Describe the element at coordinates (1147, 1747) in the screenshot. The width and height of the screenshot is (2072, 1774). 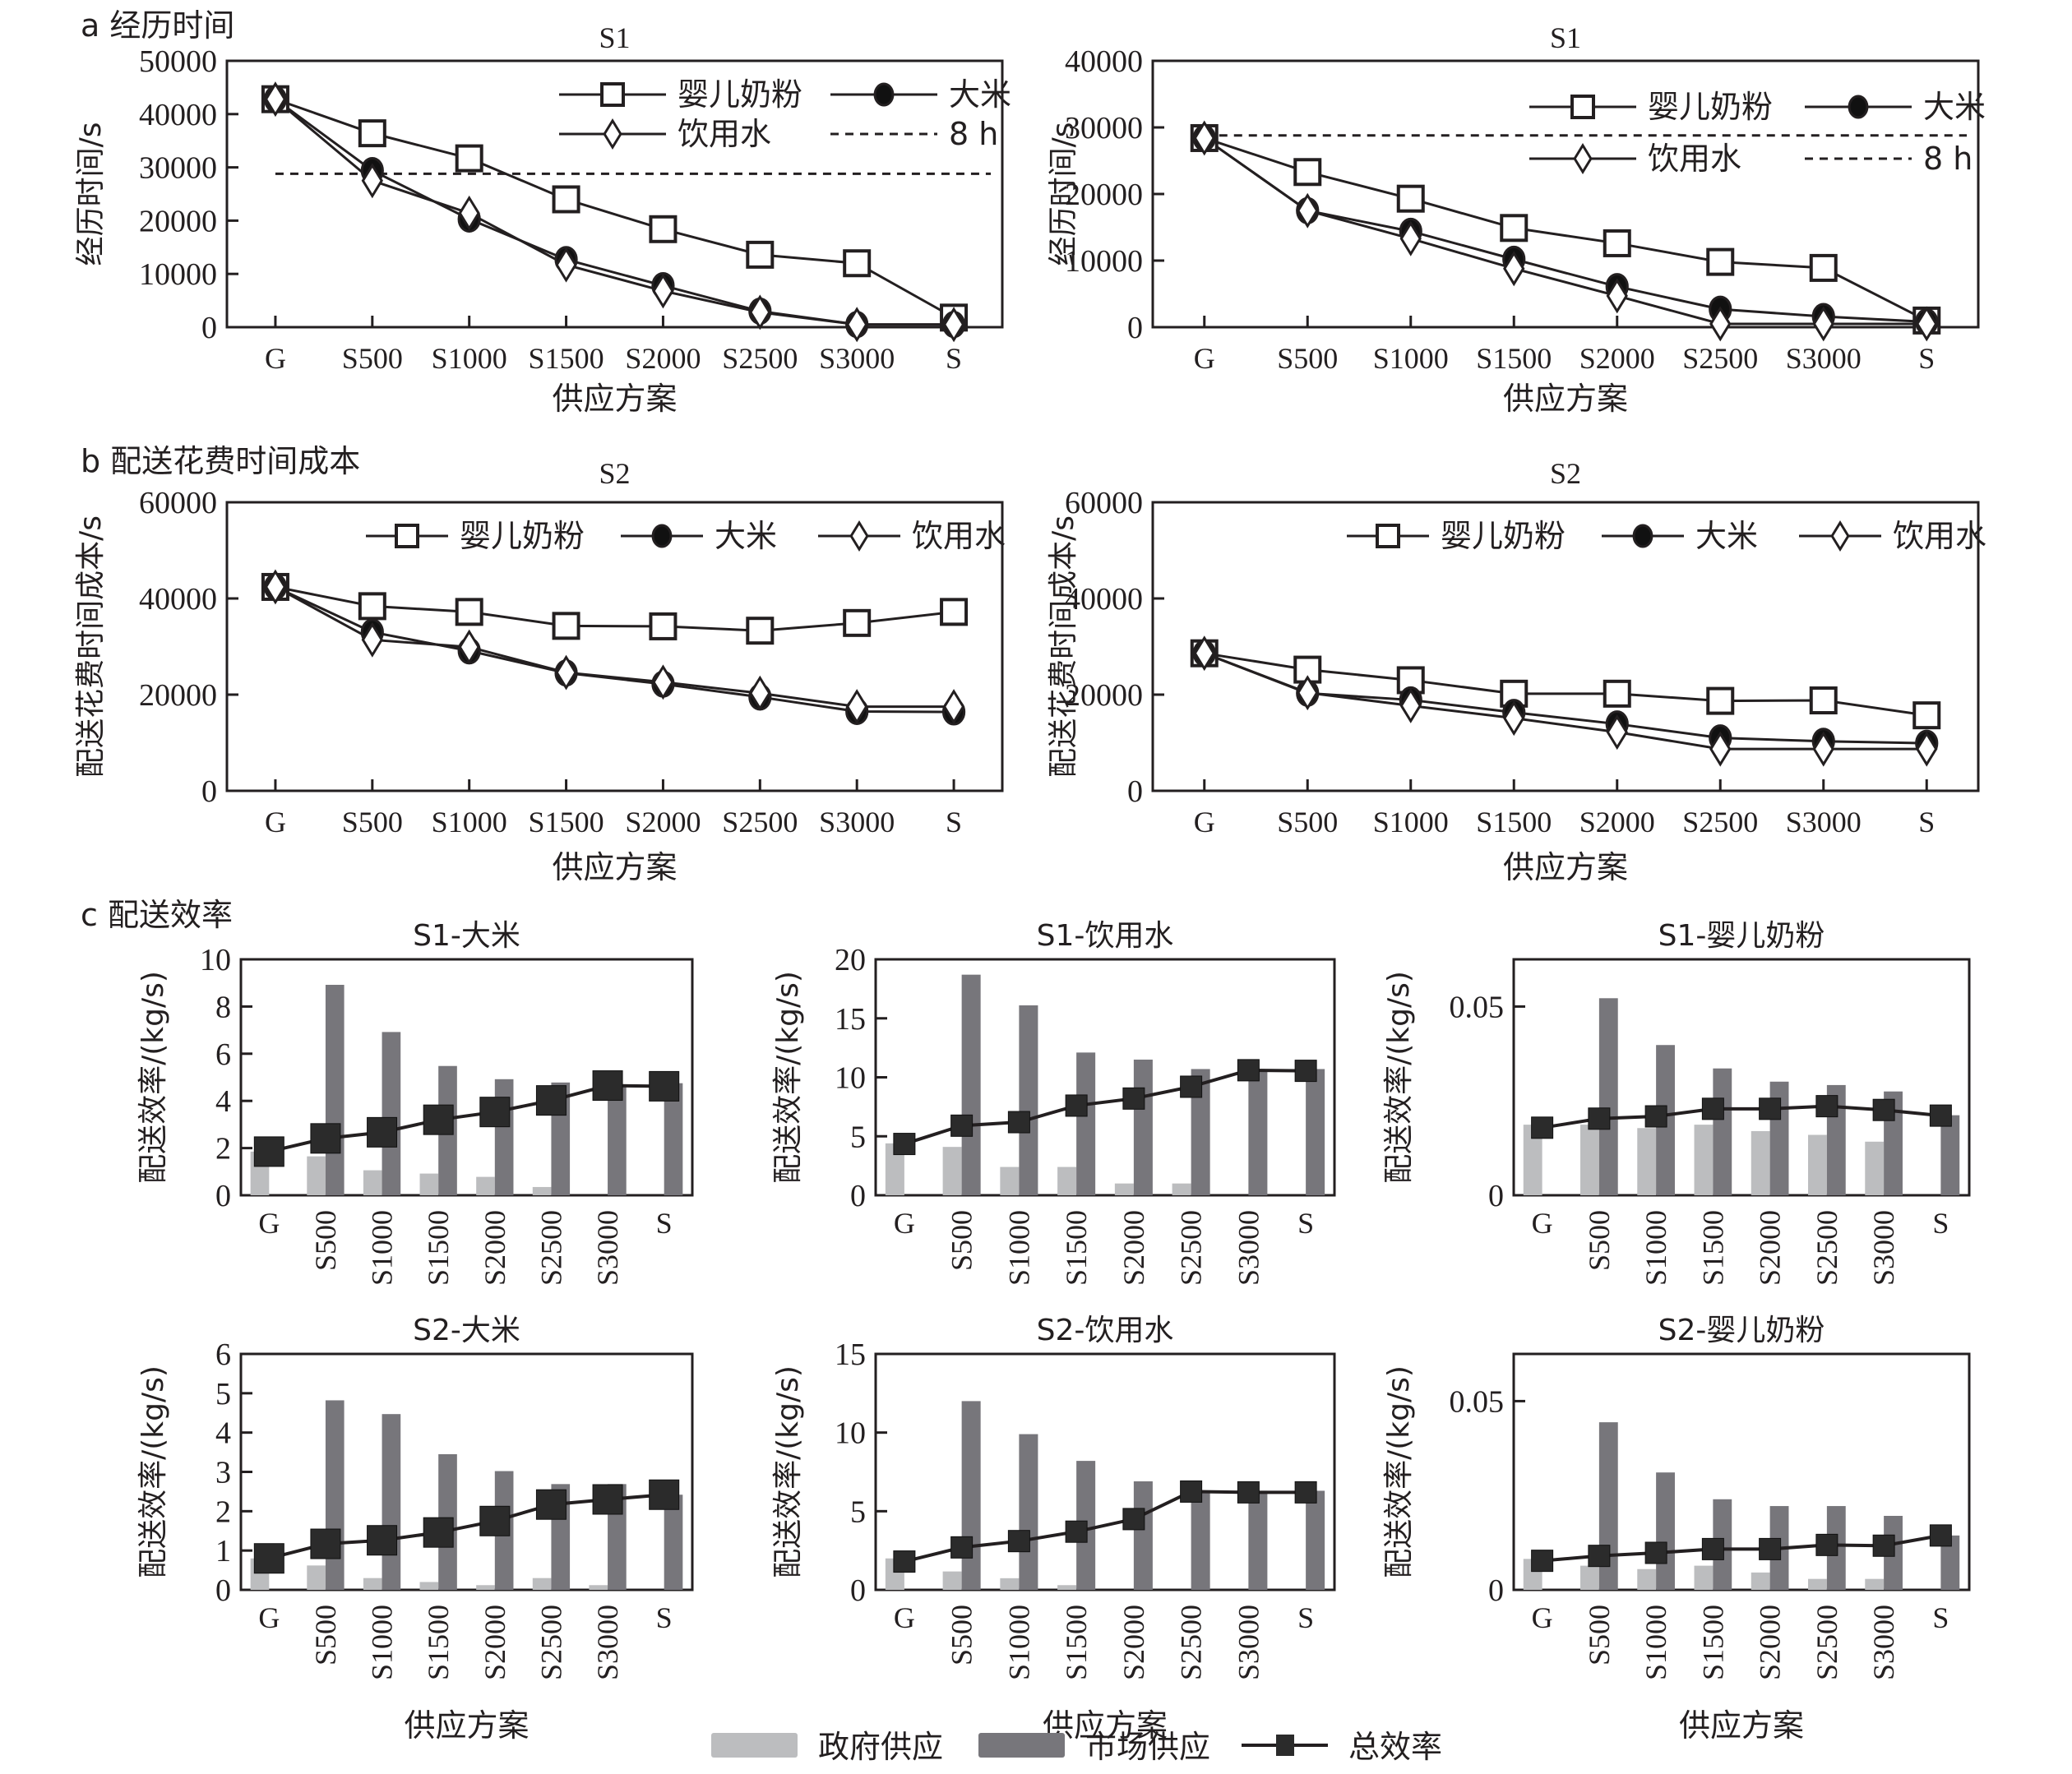
I see `legend-label: 市场供应` at that location.